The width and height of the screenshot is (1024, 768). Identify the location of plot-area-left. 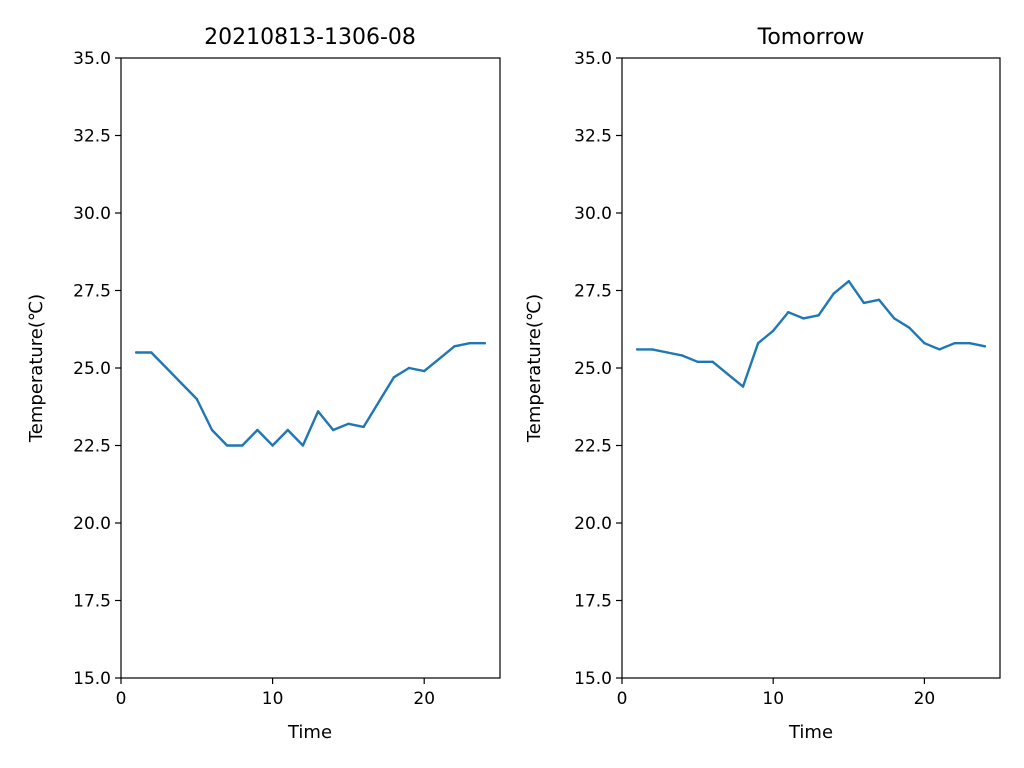
(310, 394).